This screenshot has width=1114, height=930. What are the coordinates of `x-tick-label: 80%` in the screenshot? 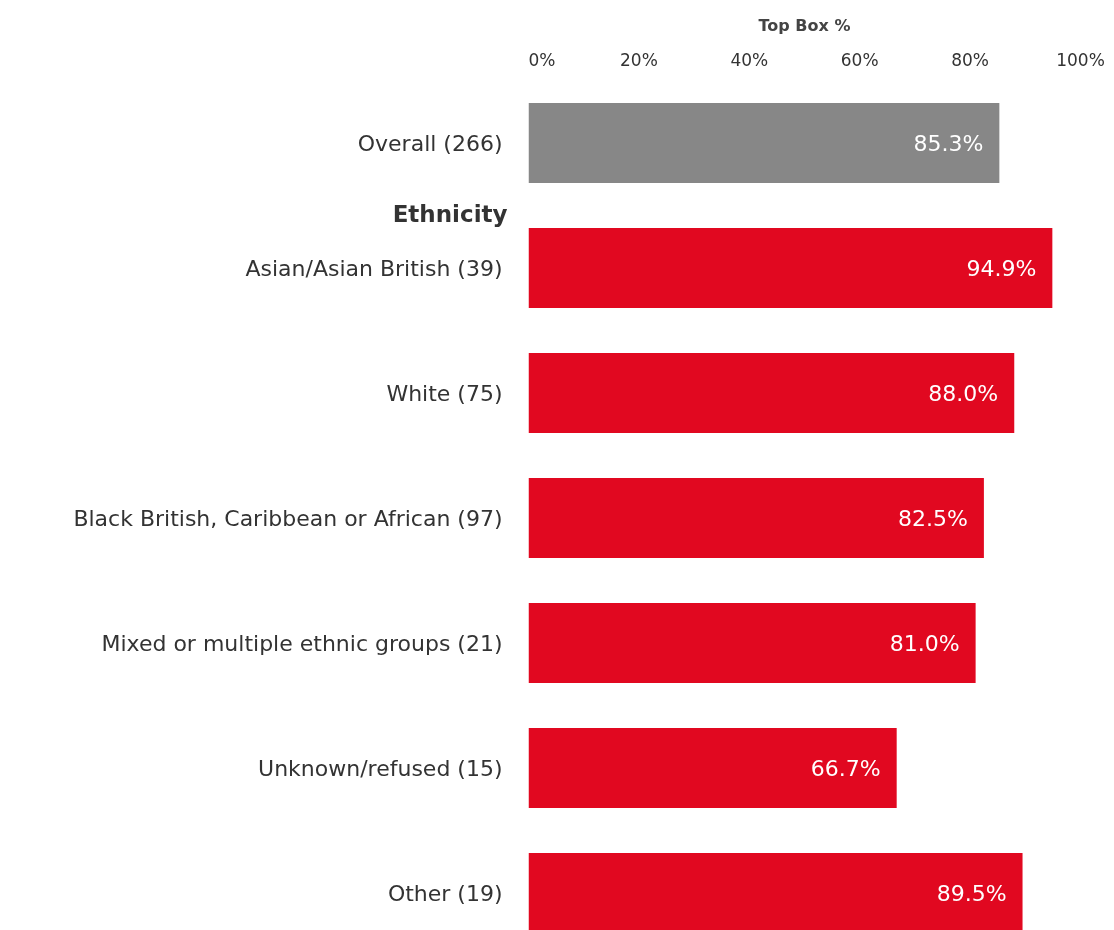 It's located at (970, 59).